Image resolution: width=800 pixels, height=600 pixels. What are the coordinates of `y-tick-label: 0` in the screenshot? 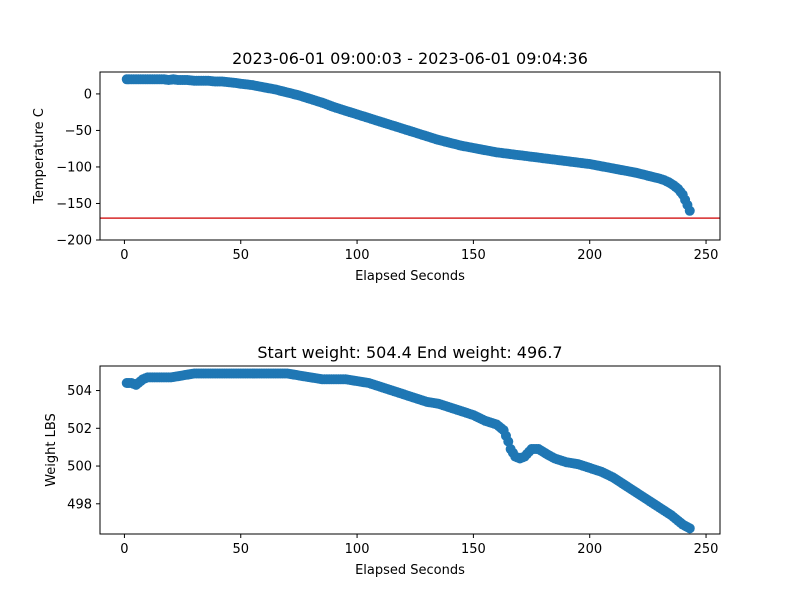 It's located at (88, 94).